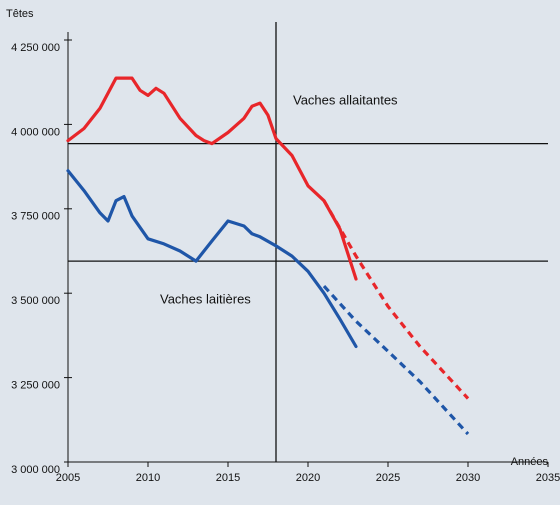 Image resolution: width=560 pixels, height=505 pixels. Describe the element at coordinates (228, 478) in the screenshot. I see `x-tick-label: 2015` at that location.